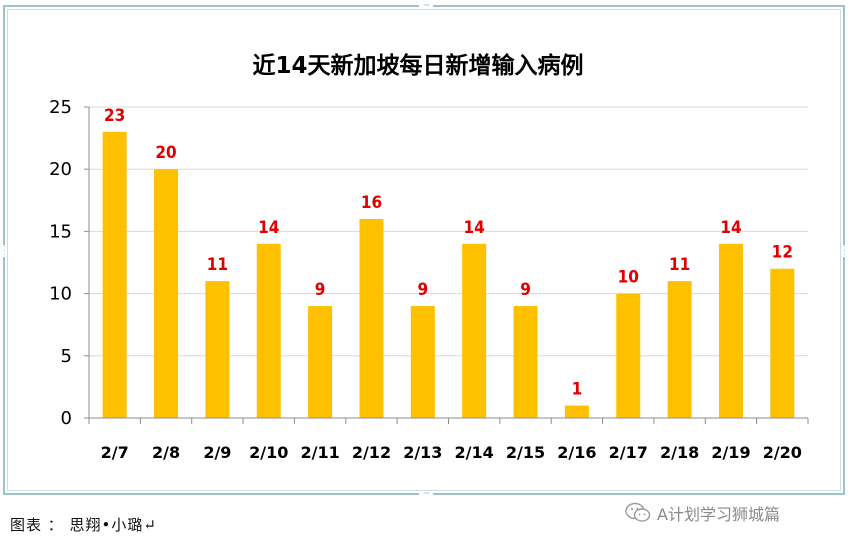  What do you see at coordinates (426, 494) in the screenshot?
I see `resize-handle-bottom: ····` at bounding box center [426, 494].